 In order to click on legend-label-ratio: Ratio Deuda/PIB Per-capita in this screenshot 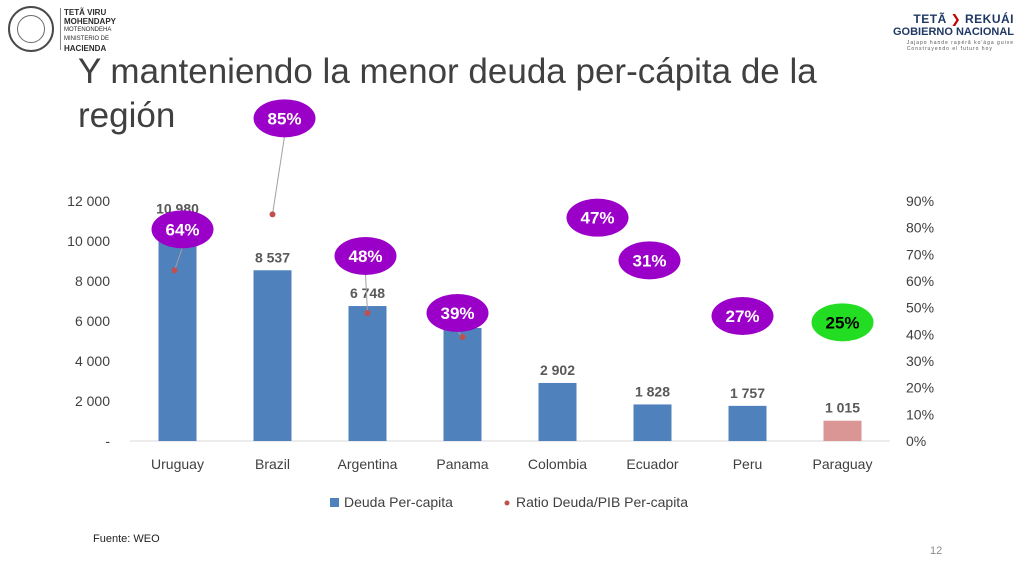, I will do `click(602, 502)`.